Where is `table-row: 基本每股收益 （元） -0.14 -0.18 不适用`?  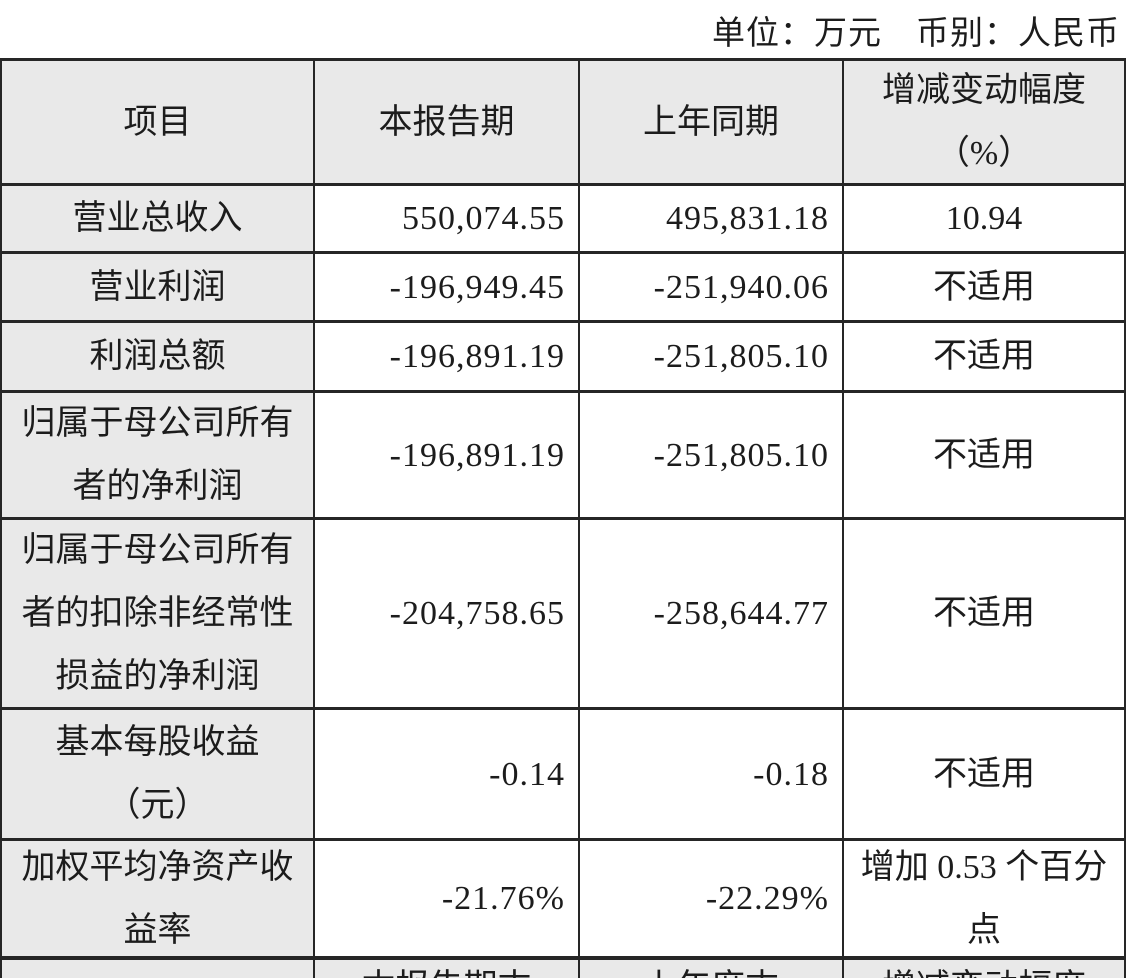
table-row: 基本每股收益 （元） -0.14 -0.18 不适用 is located at coordinates (563, 775).